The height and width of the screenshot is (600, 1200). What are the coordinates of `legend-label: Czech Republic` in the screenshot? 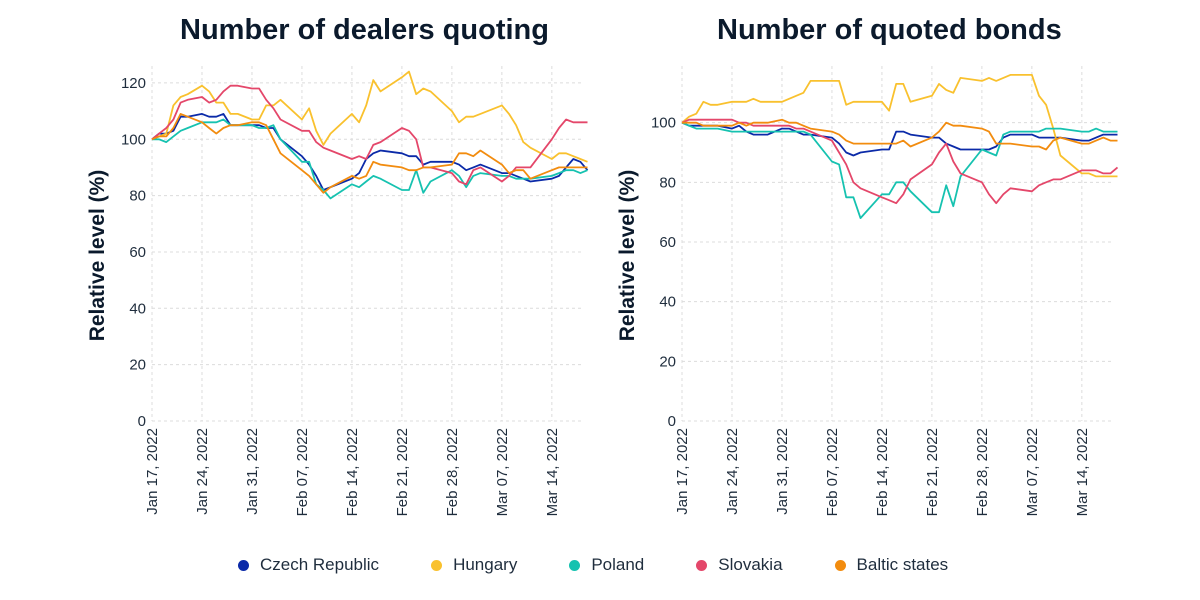 It's located at (320, 564).